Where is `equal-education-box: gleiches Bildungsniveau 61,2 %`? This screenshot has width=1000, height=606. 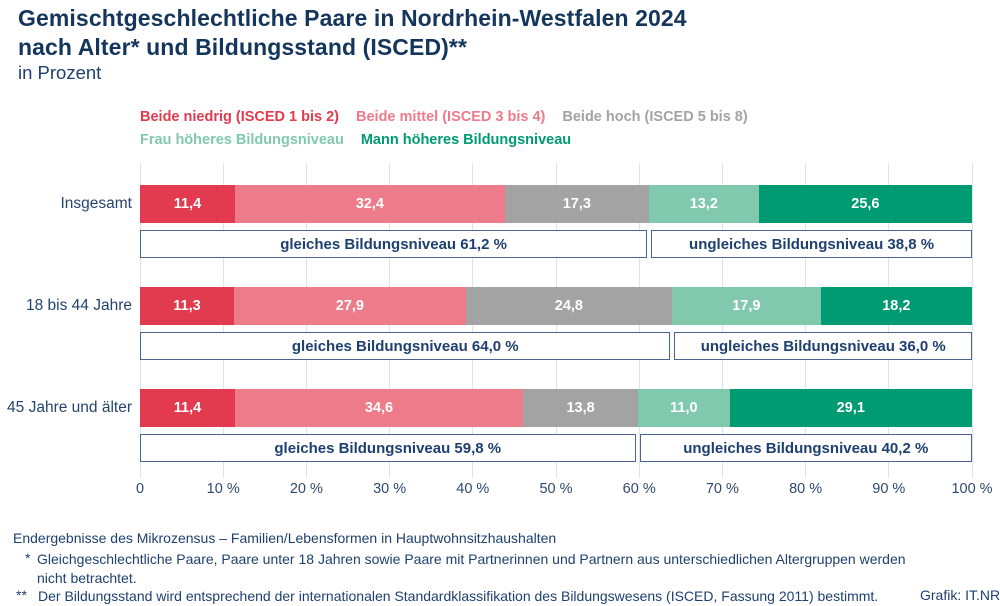
equal-education-box: gleiches Bildungsniveau 61,2 % is located at coordinates (394, 244).